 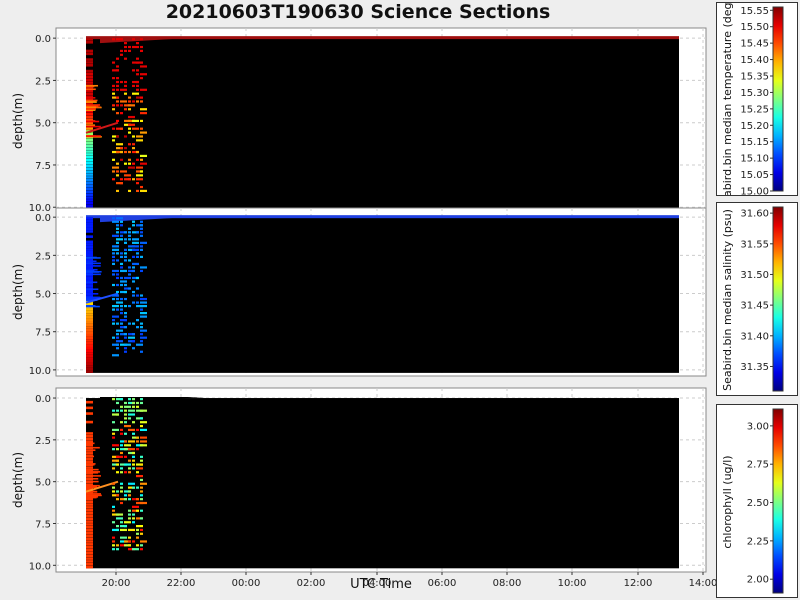 I want to click on colorbar-tick-label: 2.75, so click(x=758, y=465).